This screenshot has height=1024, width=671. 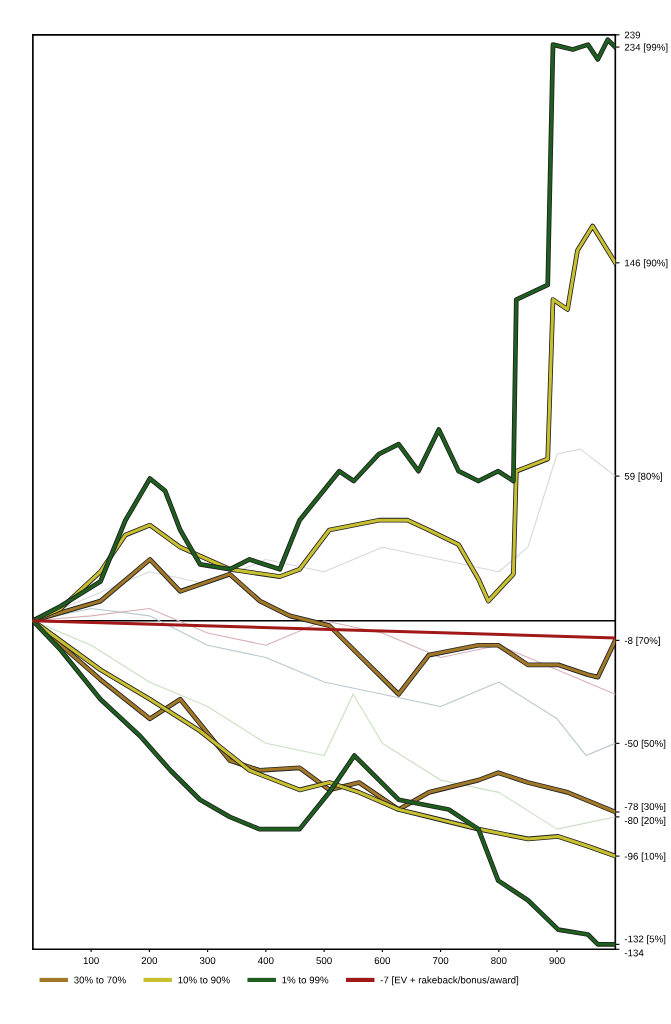 I want to click on x-tick-label: 600, so click(x=382, y=961).